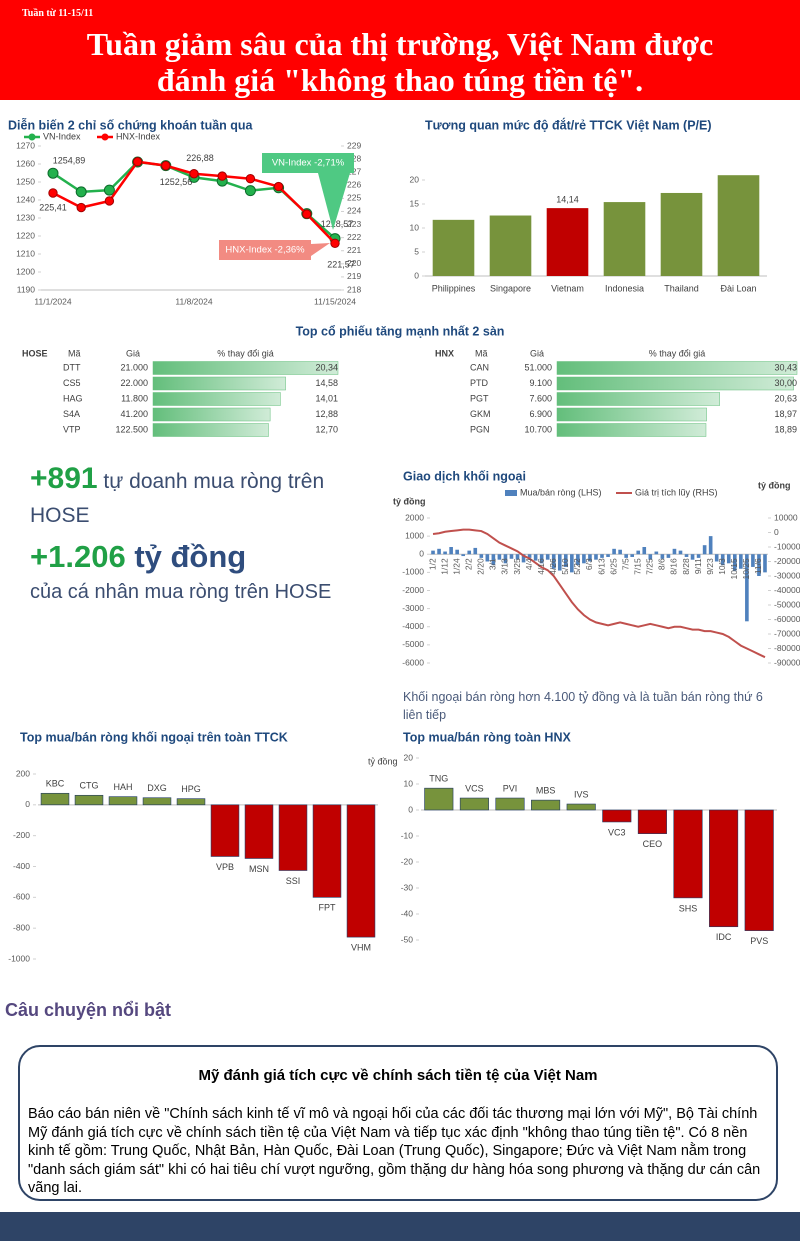 The height and width of the screenshot is (1241, 800). I want to click on x-tick-label: 3/13, so click(505, 566).